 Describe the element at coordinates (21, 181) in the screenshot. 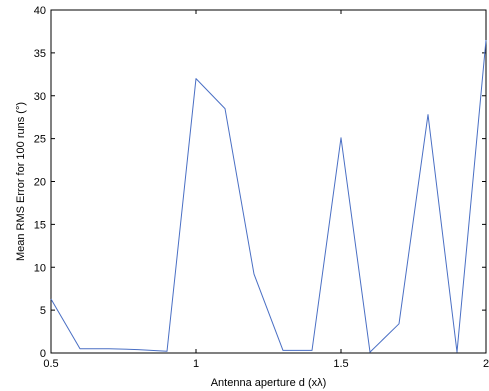

I see `y-axis-label: Mean RMS Error for 100 runs (°)` at that location.